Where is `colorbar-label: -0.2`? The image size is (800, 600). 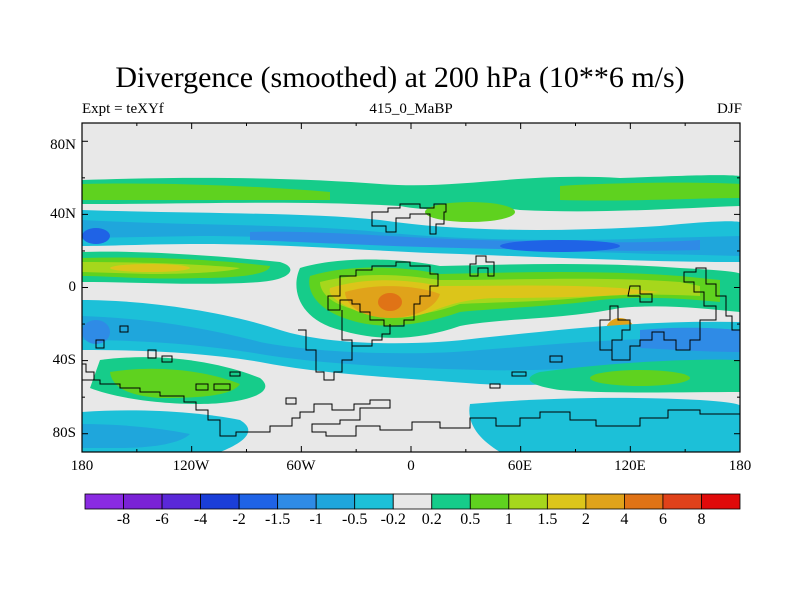
colorbar-label: -0.2 is located at coordinates (393, 519).